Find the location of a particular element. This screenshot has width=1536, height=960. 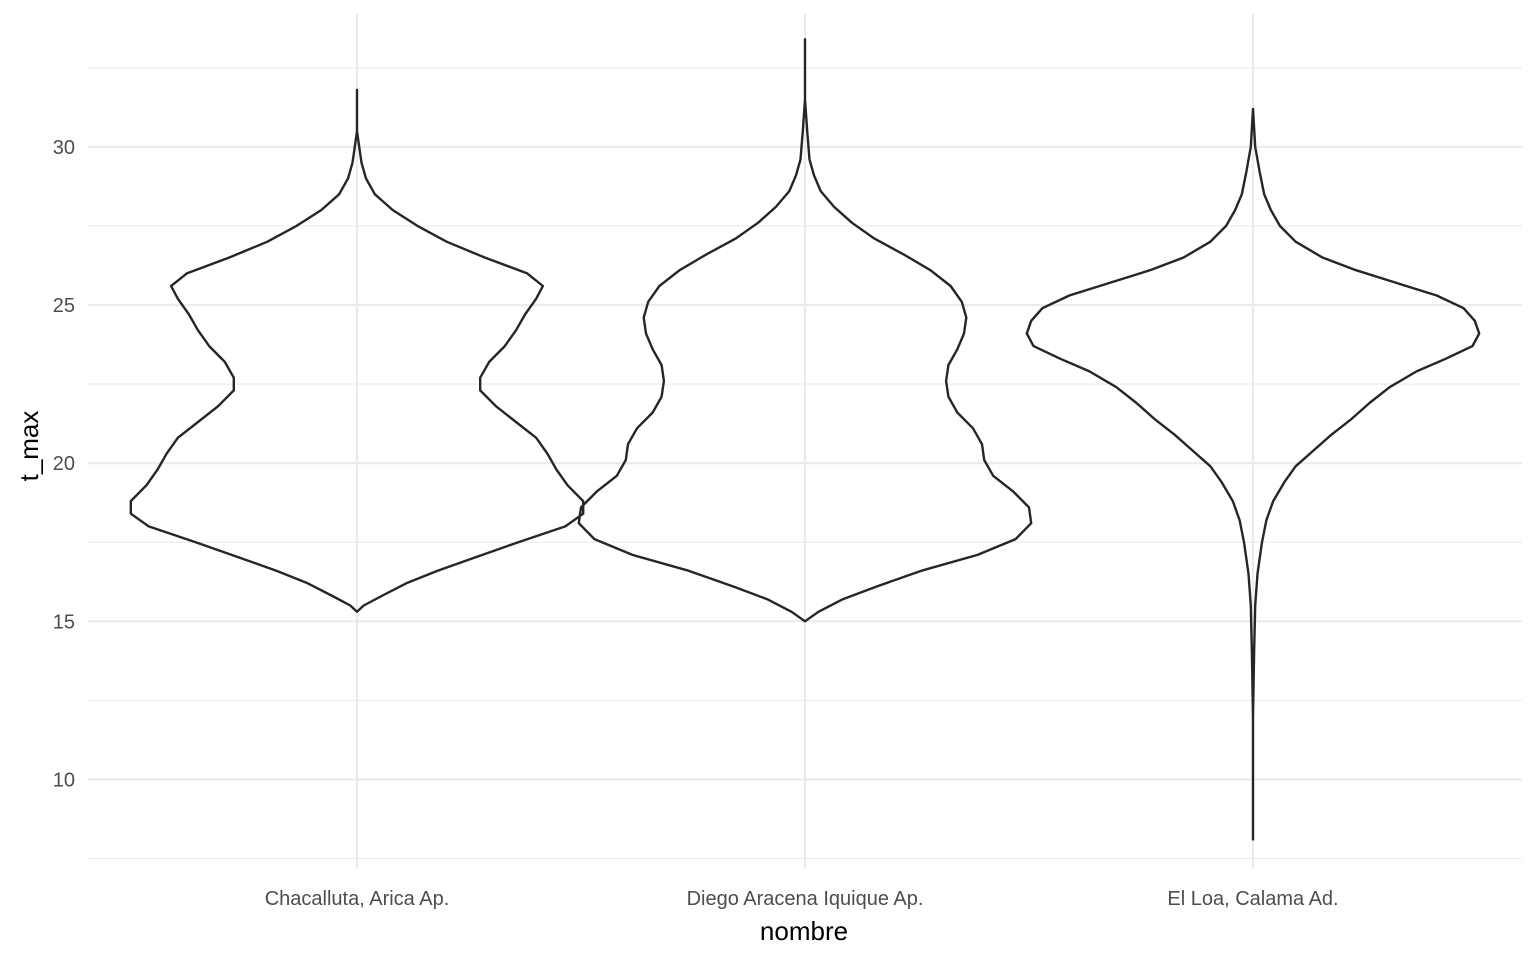

y-axis-title: t_max is located at coordinates (29, 446).